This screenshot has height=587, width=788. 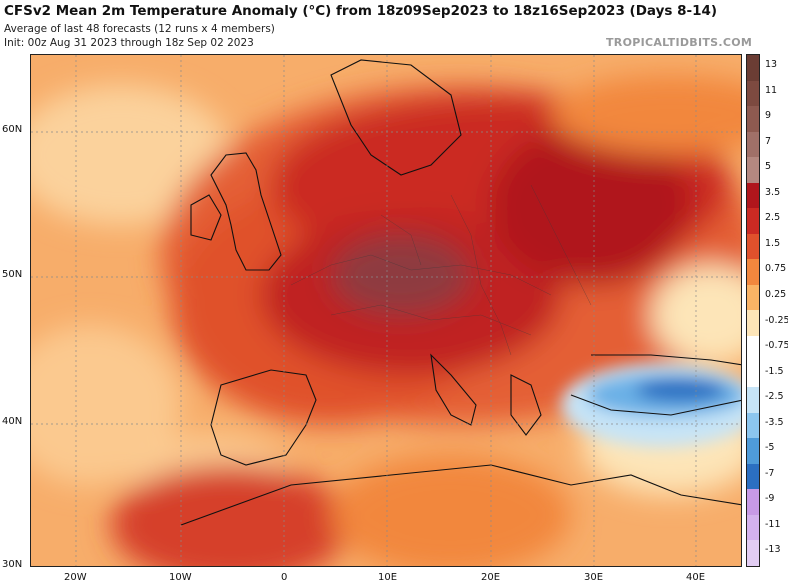 What do you see at coordinates (12, 274) in the screenshot?
I see `lat-label-50n: 50N` at bounding box center [12, 274].